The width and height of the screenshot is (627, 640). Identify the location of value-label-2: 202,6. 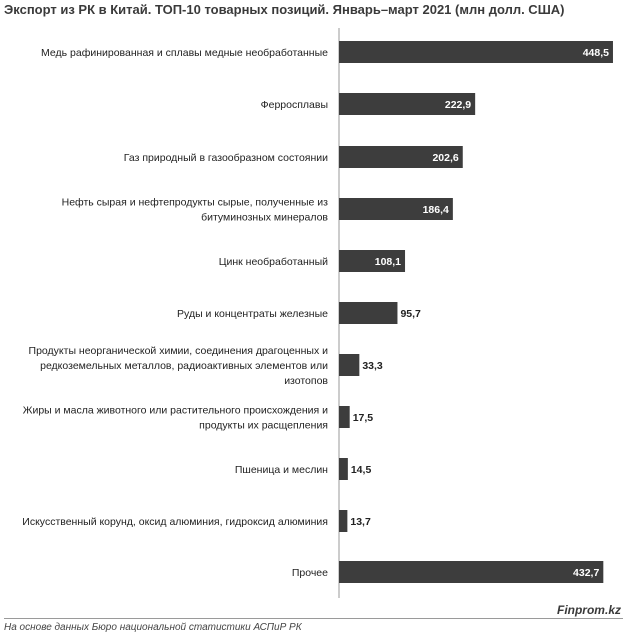
(445, 158).